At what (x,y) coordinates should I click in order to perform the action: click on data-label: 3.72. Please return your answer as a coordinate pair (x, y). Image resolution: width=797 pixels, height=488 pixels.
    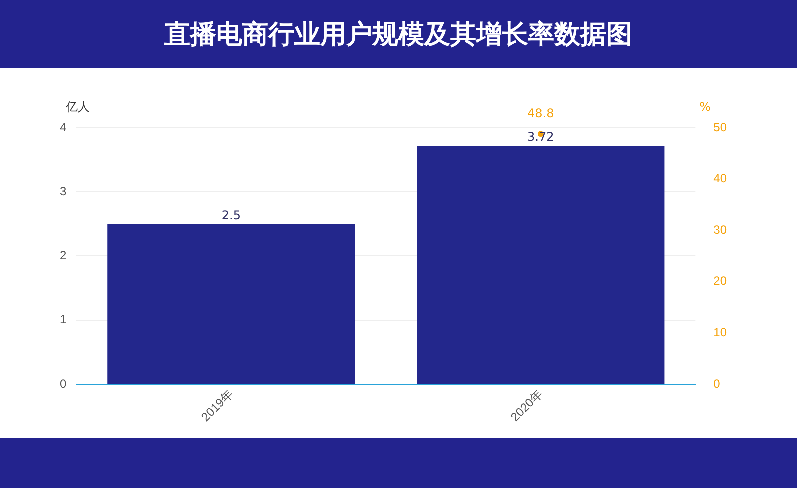
    Looking at the image, I should click on (541, 137).